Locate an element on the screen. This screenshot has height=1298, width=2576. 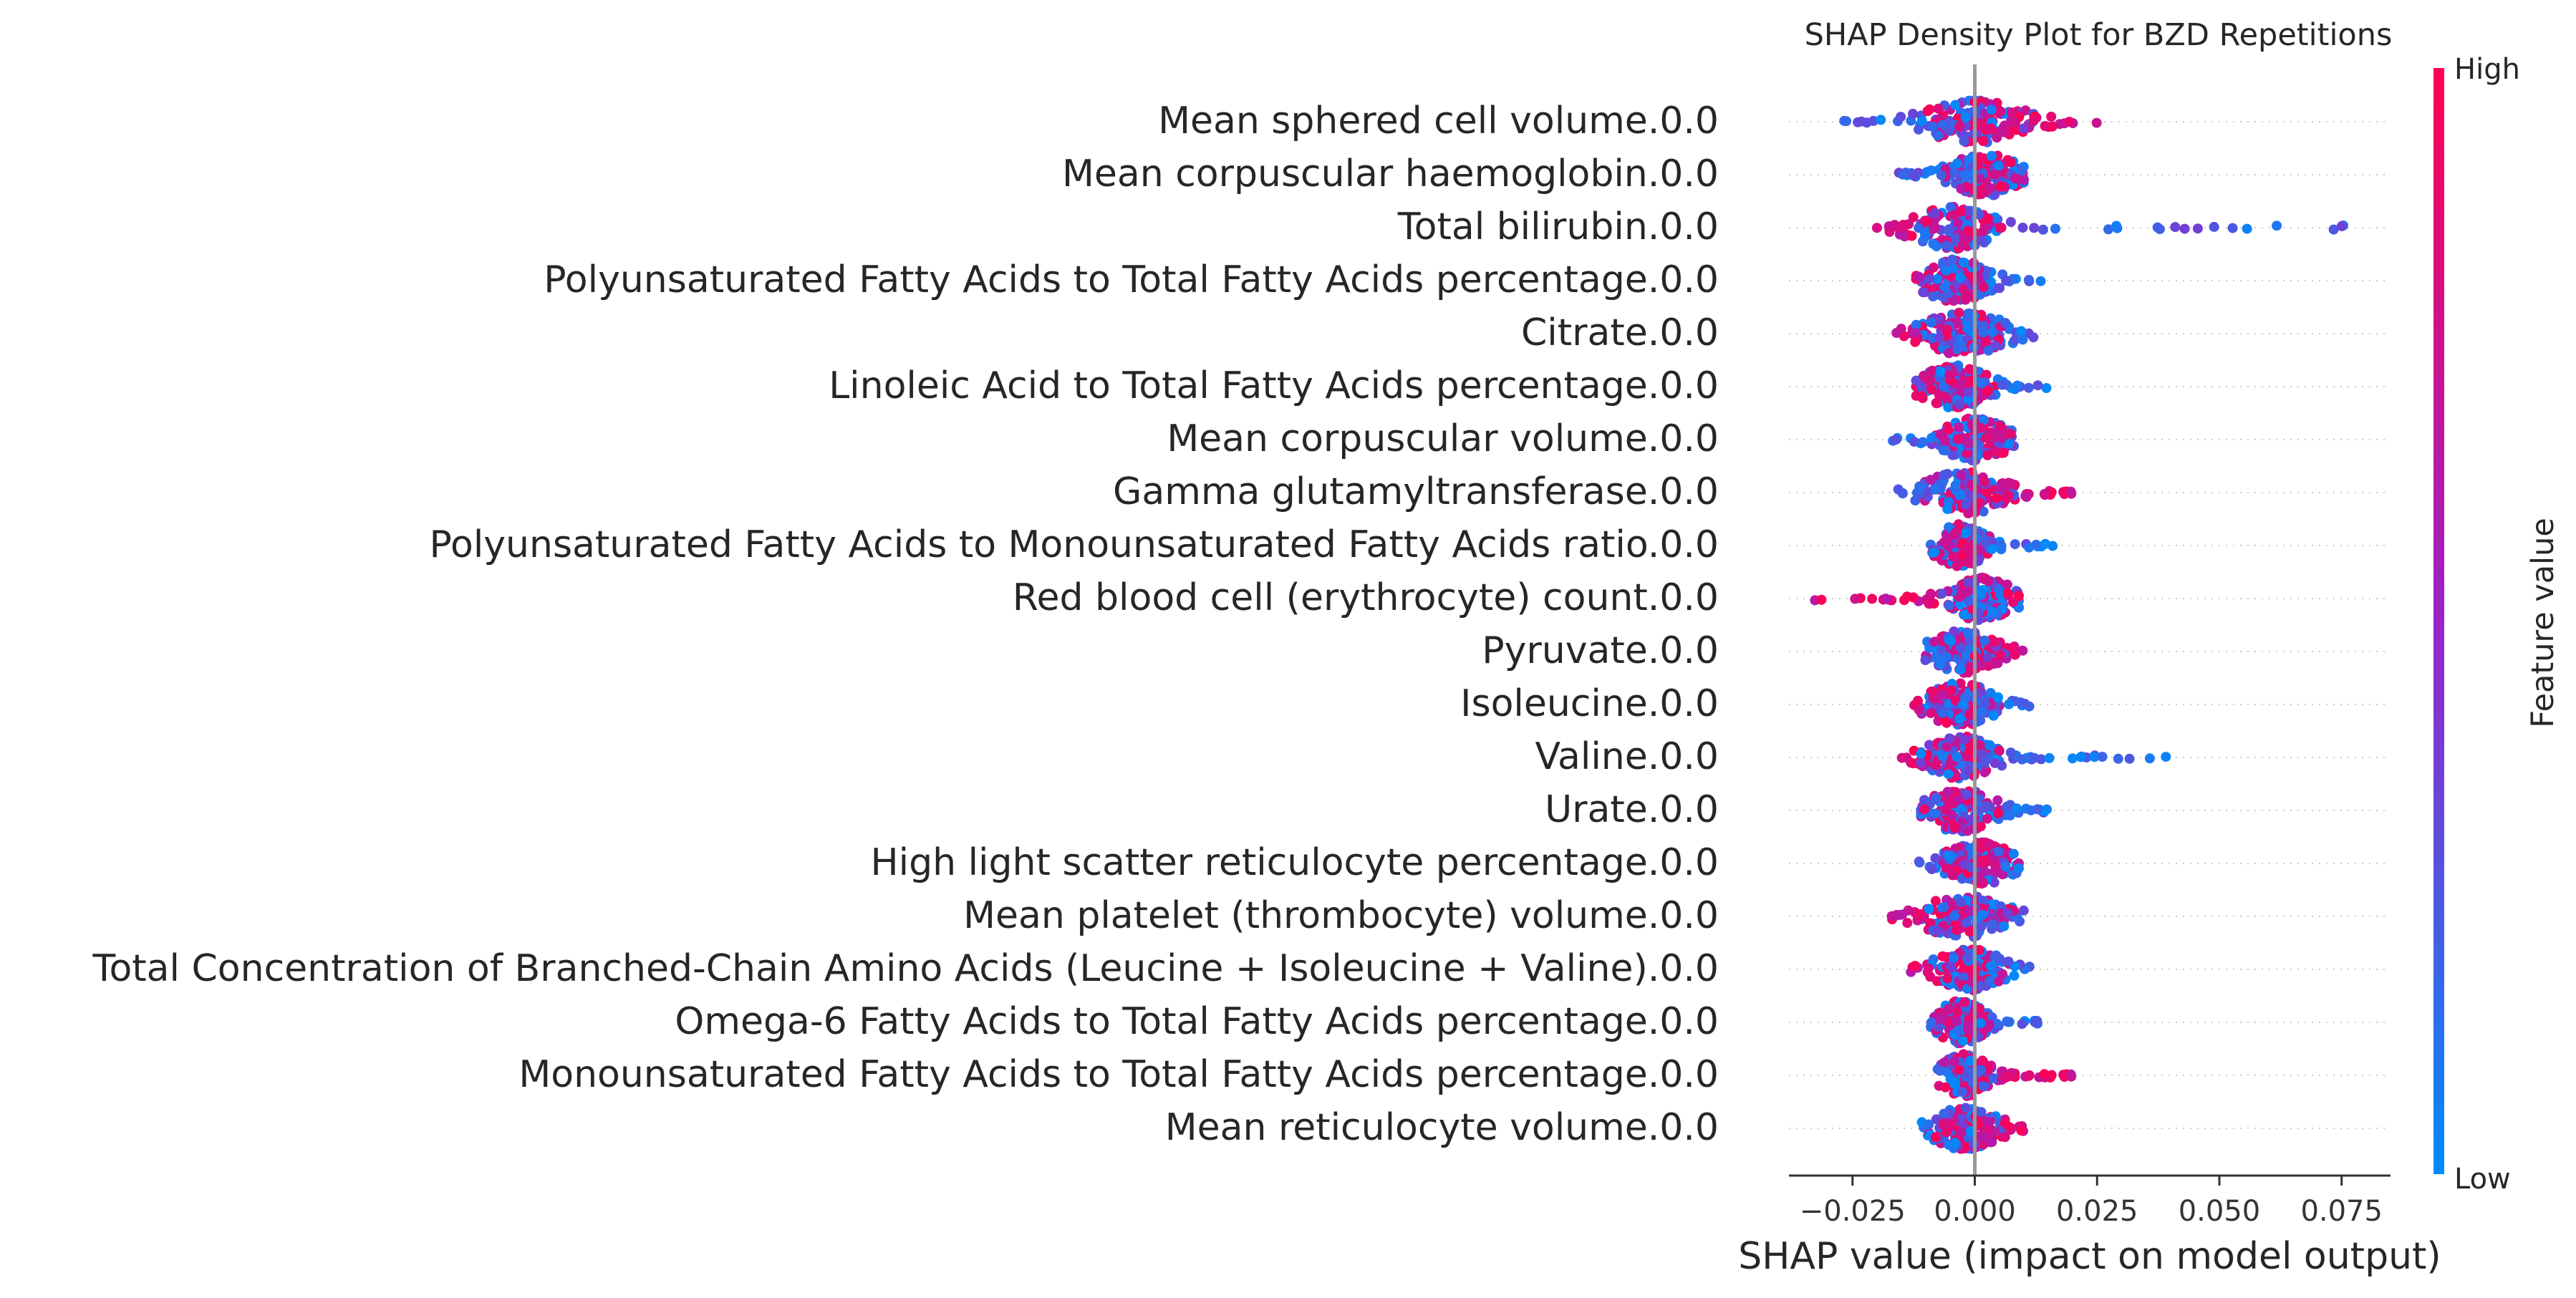
colorbar-title: Feature value is located at coordinates (2543, 623).